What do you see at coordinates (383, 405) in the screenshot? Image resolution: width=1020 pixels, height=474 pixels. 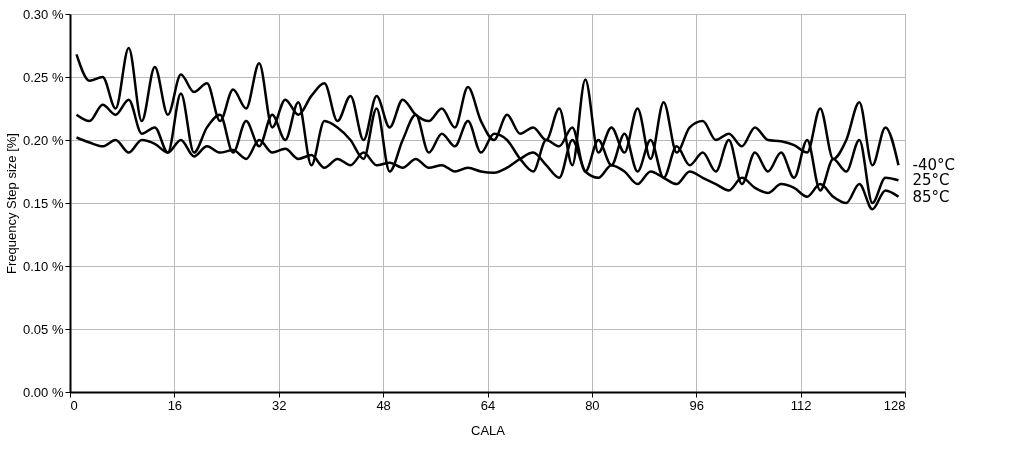 I see `x-tick-label: 48` at bounding box center [383, 405].